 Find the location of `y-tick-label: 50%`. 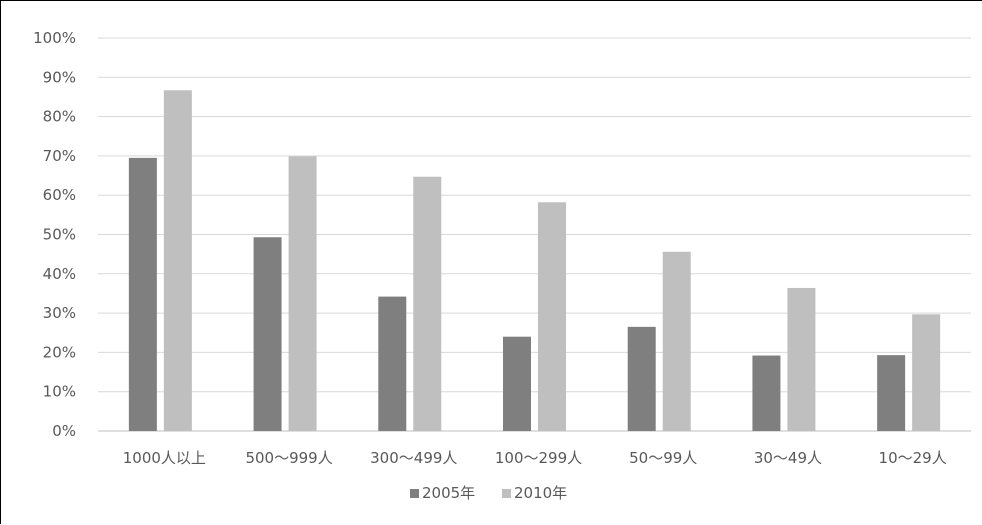

y-tick-label: 50% is located at coordinates (59, 235).